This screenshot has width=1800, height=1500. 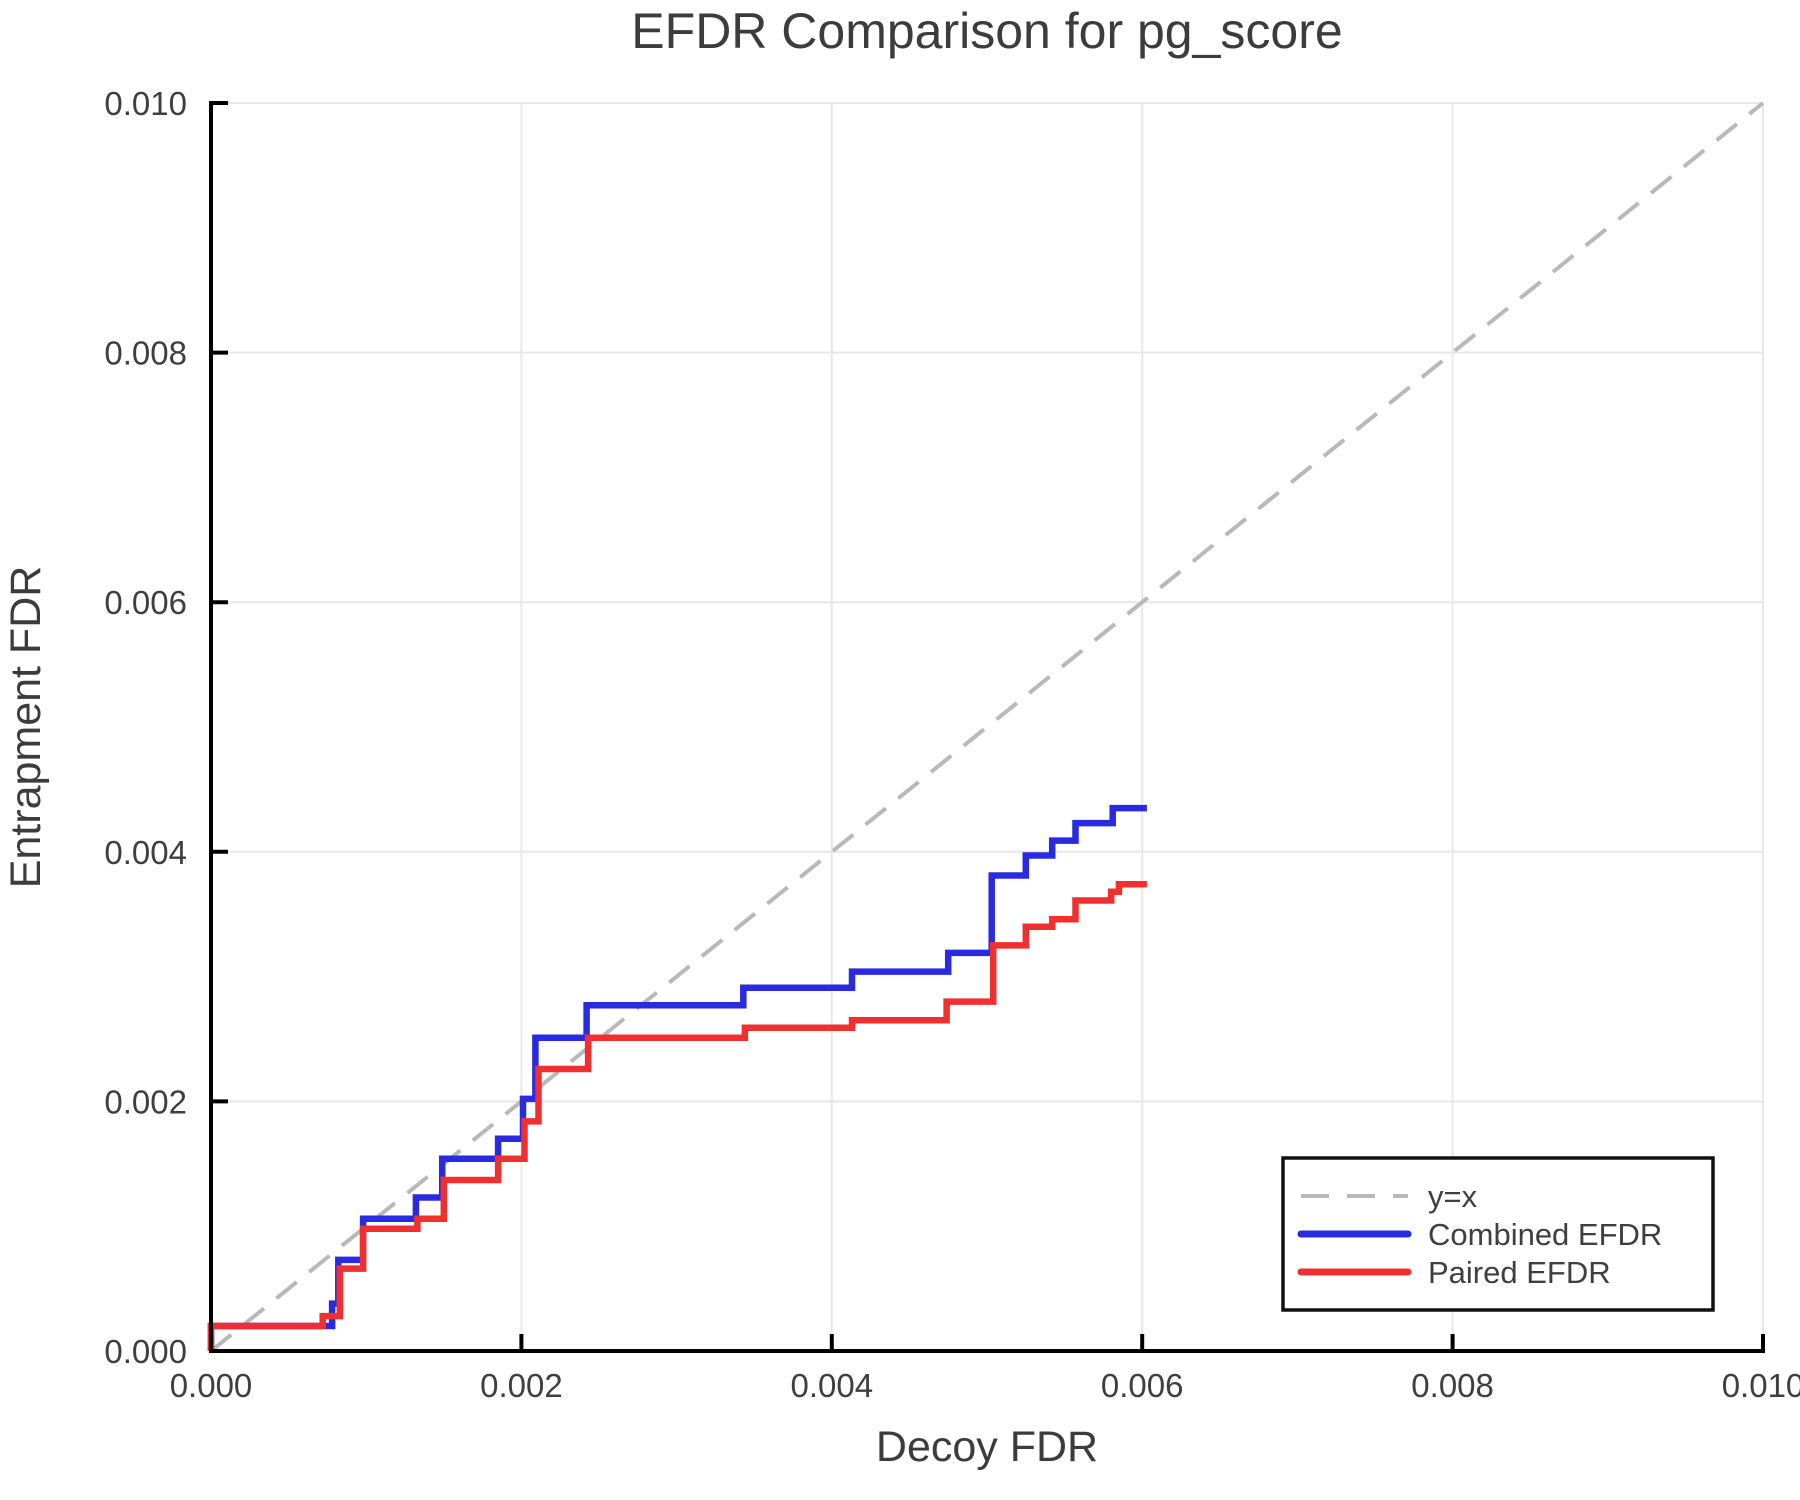 I want to click on x-tick-label: 0.004, so click(x=832, y=1385).